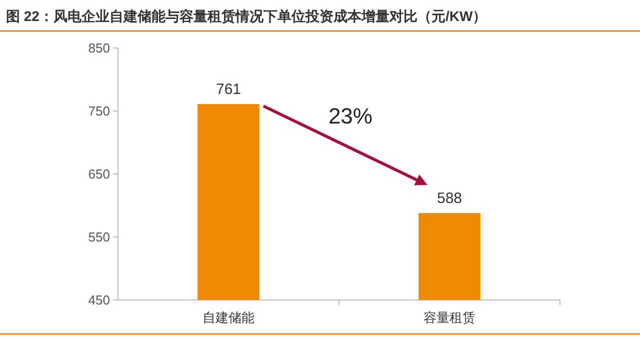 The width and height of the screenshot is (640, 339). What do you see at coordinates (99, 300) in the screenshot?
I see `y-tick-label: 450` at bounding box center [99, 300].